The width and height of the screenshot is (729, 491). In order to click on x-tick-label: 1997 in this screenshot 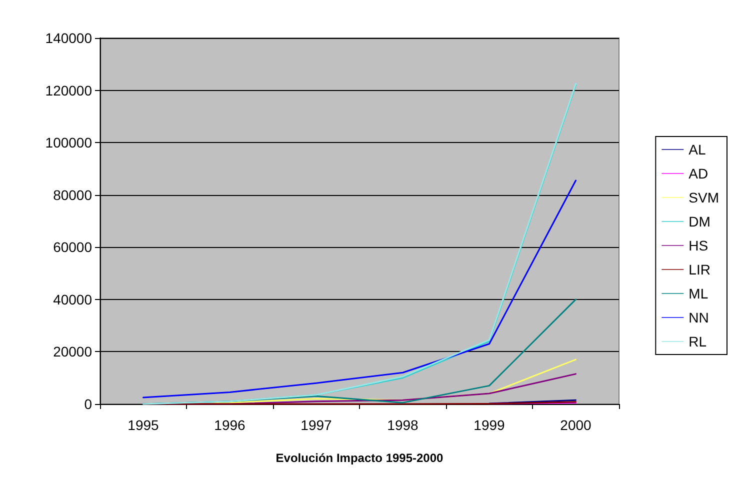, I will do `click(316, 425)`.